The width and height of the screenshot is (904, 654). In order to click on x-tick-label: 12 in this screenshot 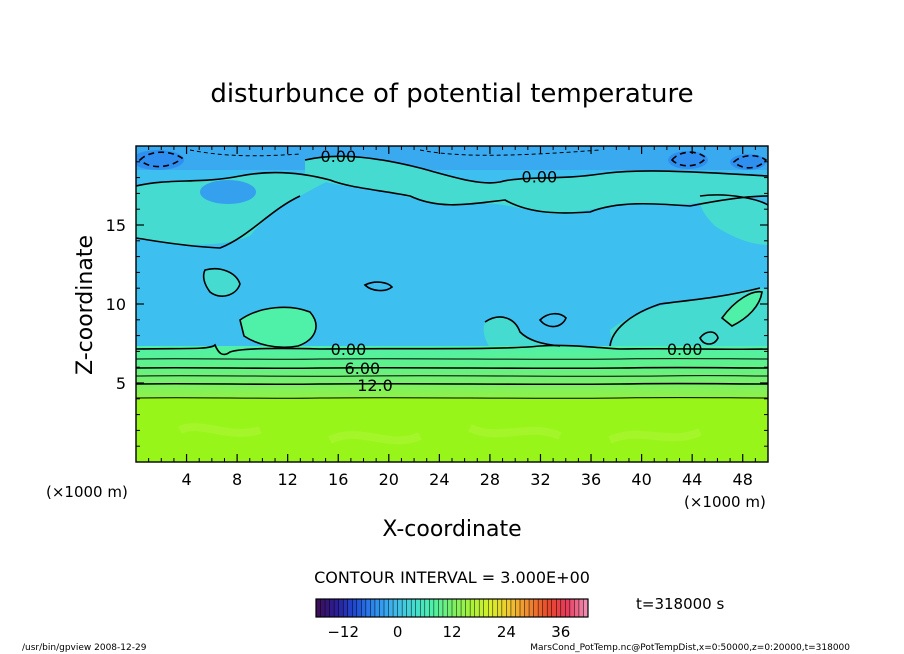, I will do `click(288, 479)`.